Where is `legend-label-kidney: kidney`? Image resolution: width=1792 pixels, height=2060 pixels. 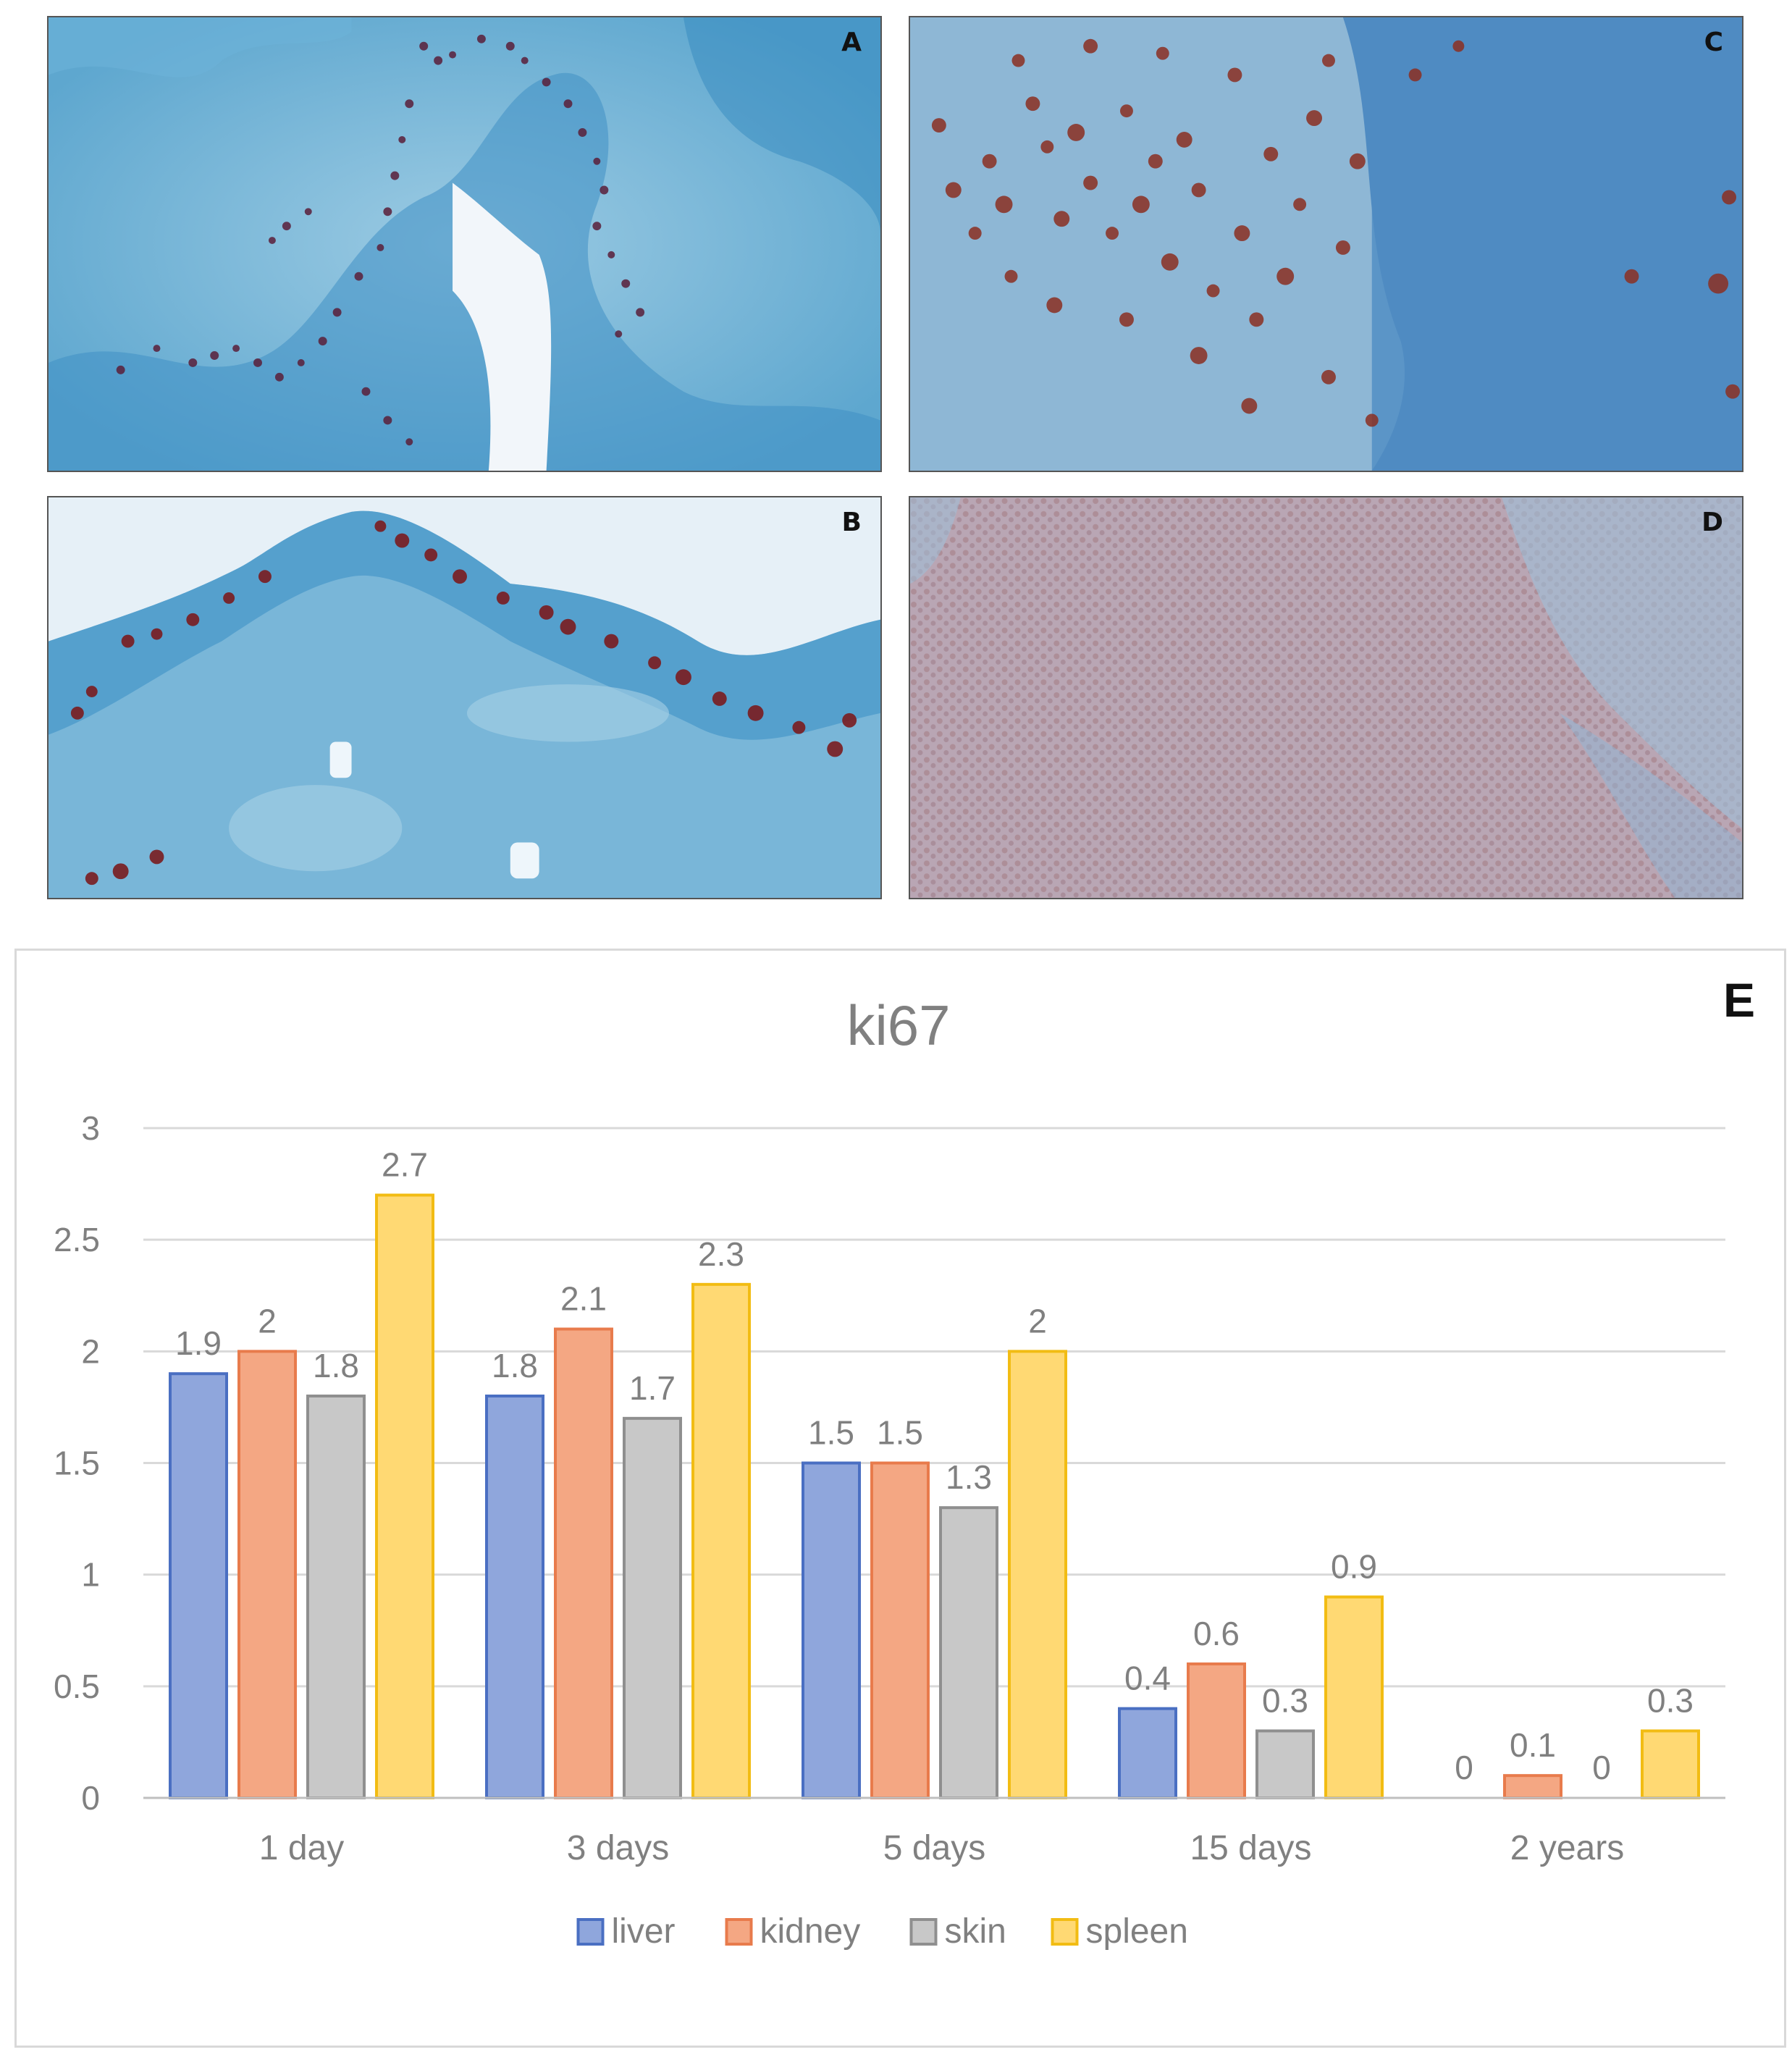 legend-label-kidney: kidney is located at coordinates (810, 1931).